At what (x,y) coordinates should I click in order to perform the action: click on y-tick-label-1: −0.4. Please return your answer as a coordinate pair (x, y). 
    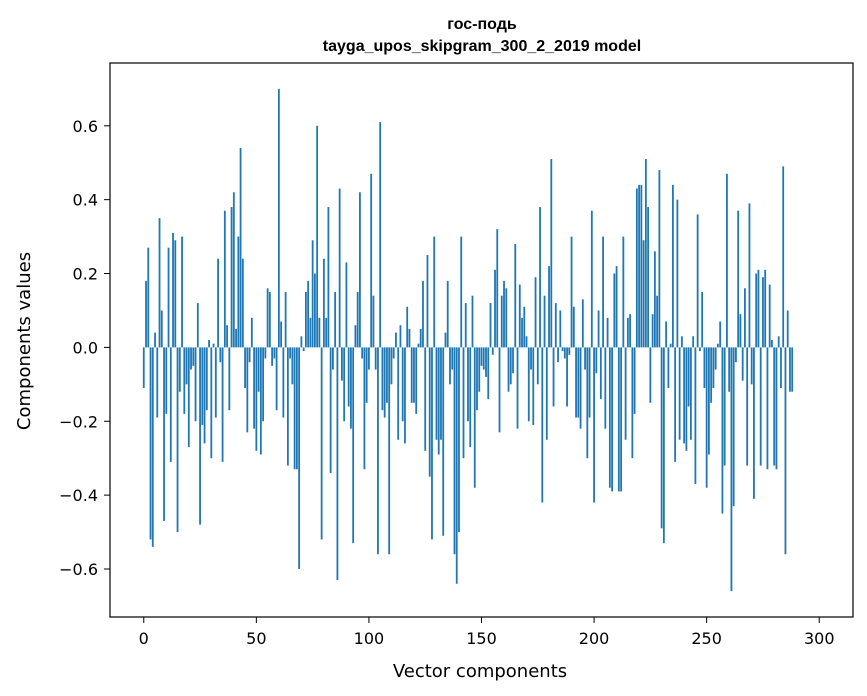
    Looking at the image, I should click on (78, 495).